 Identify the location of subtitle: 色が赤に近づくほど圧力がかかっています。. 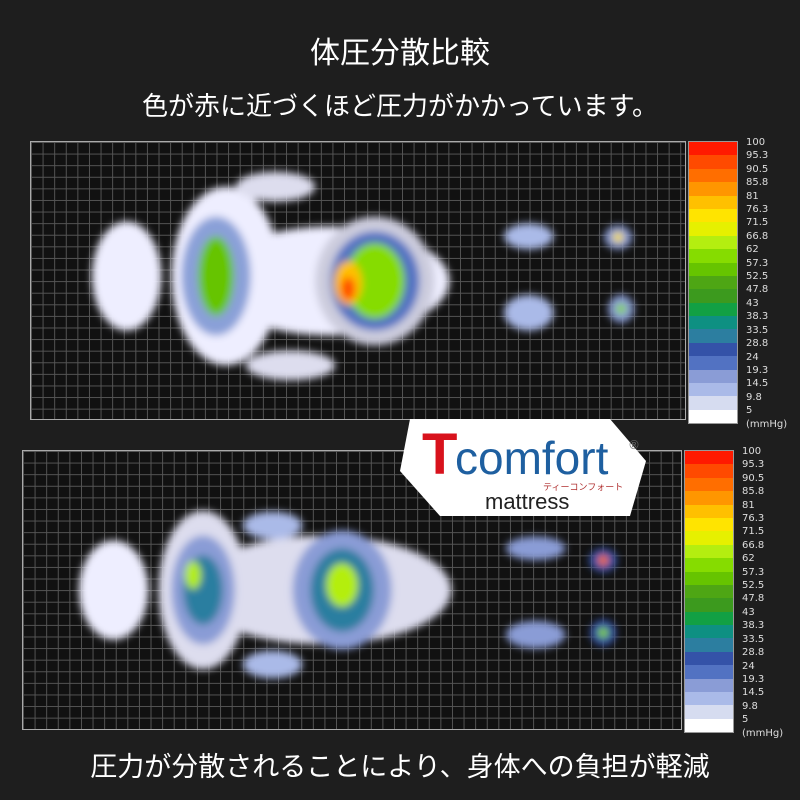
(400, 107).